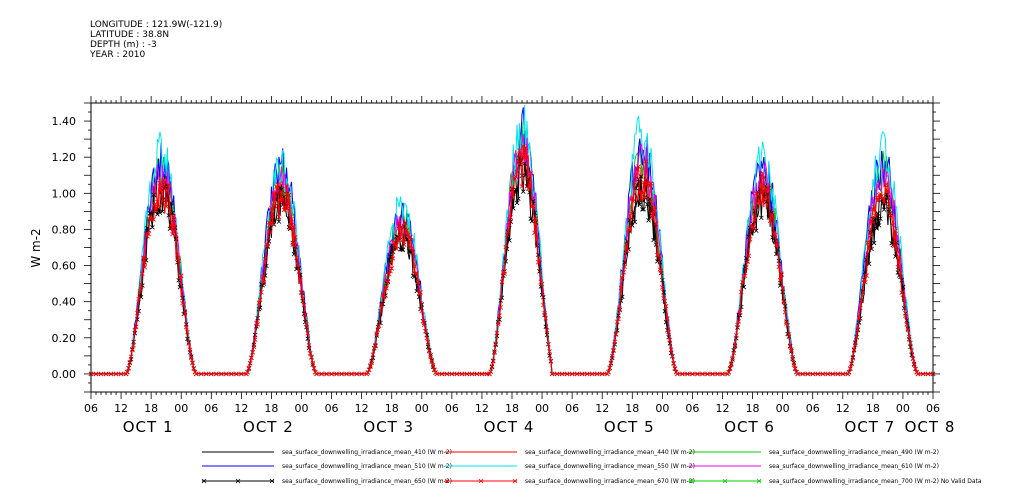 The width and height of the screenshot is (1009, 504). What do you see at coordinates (388, 427) in the screenshot?
I see `x-day-label: OCT 3` at bounding box center [388, 427].